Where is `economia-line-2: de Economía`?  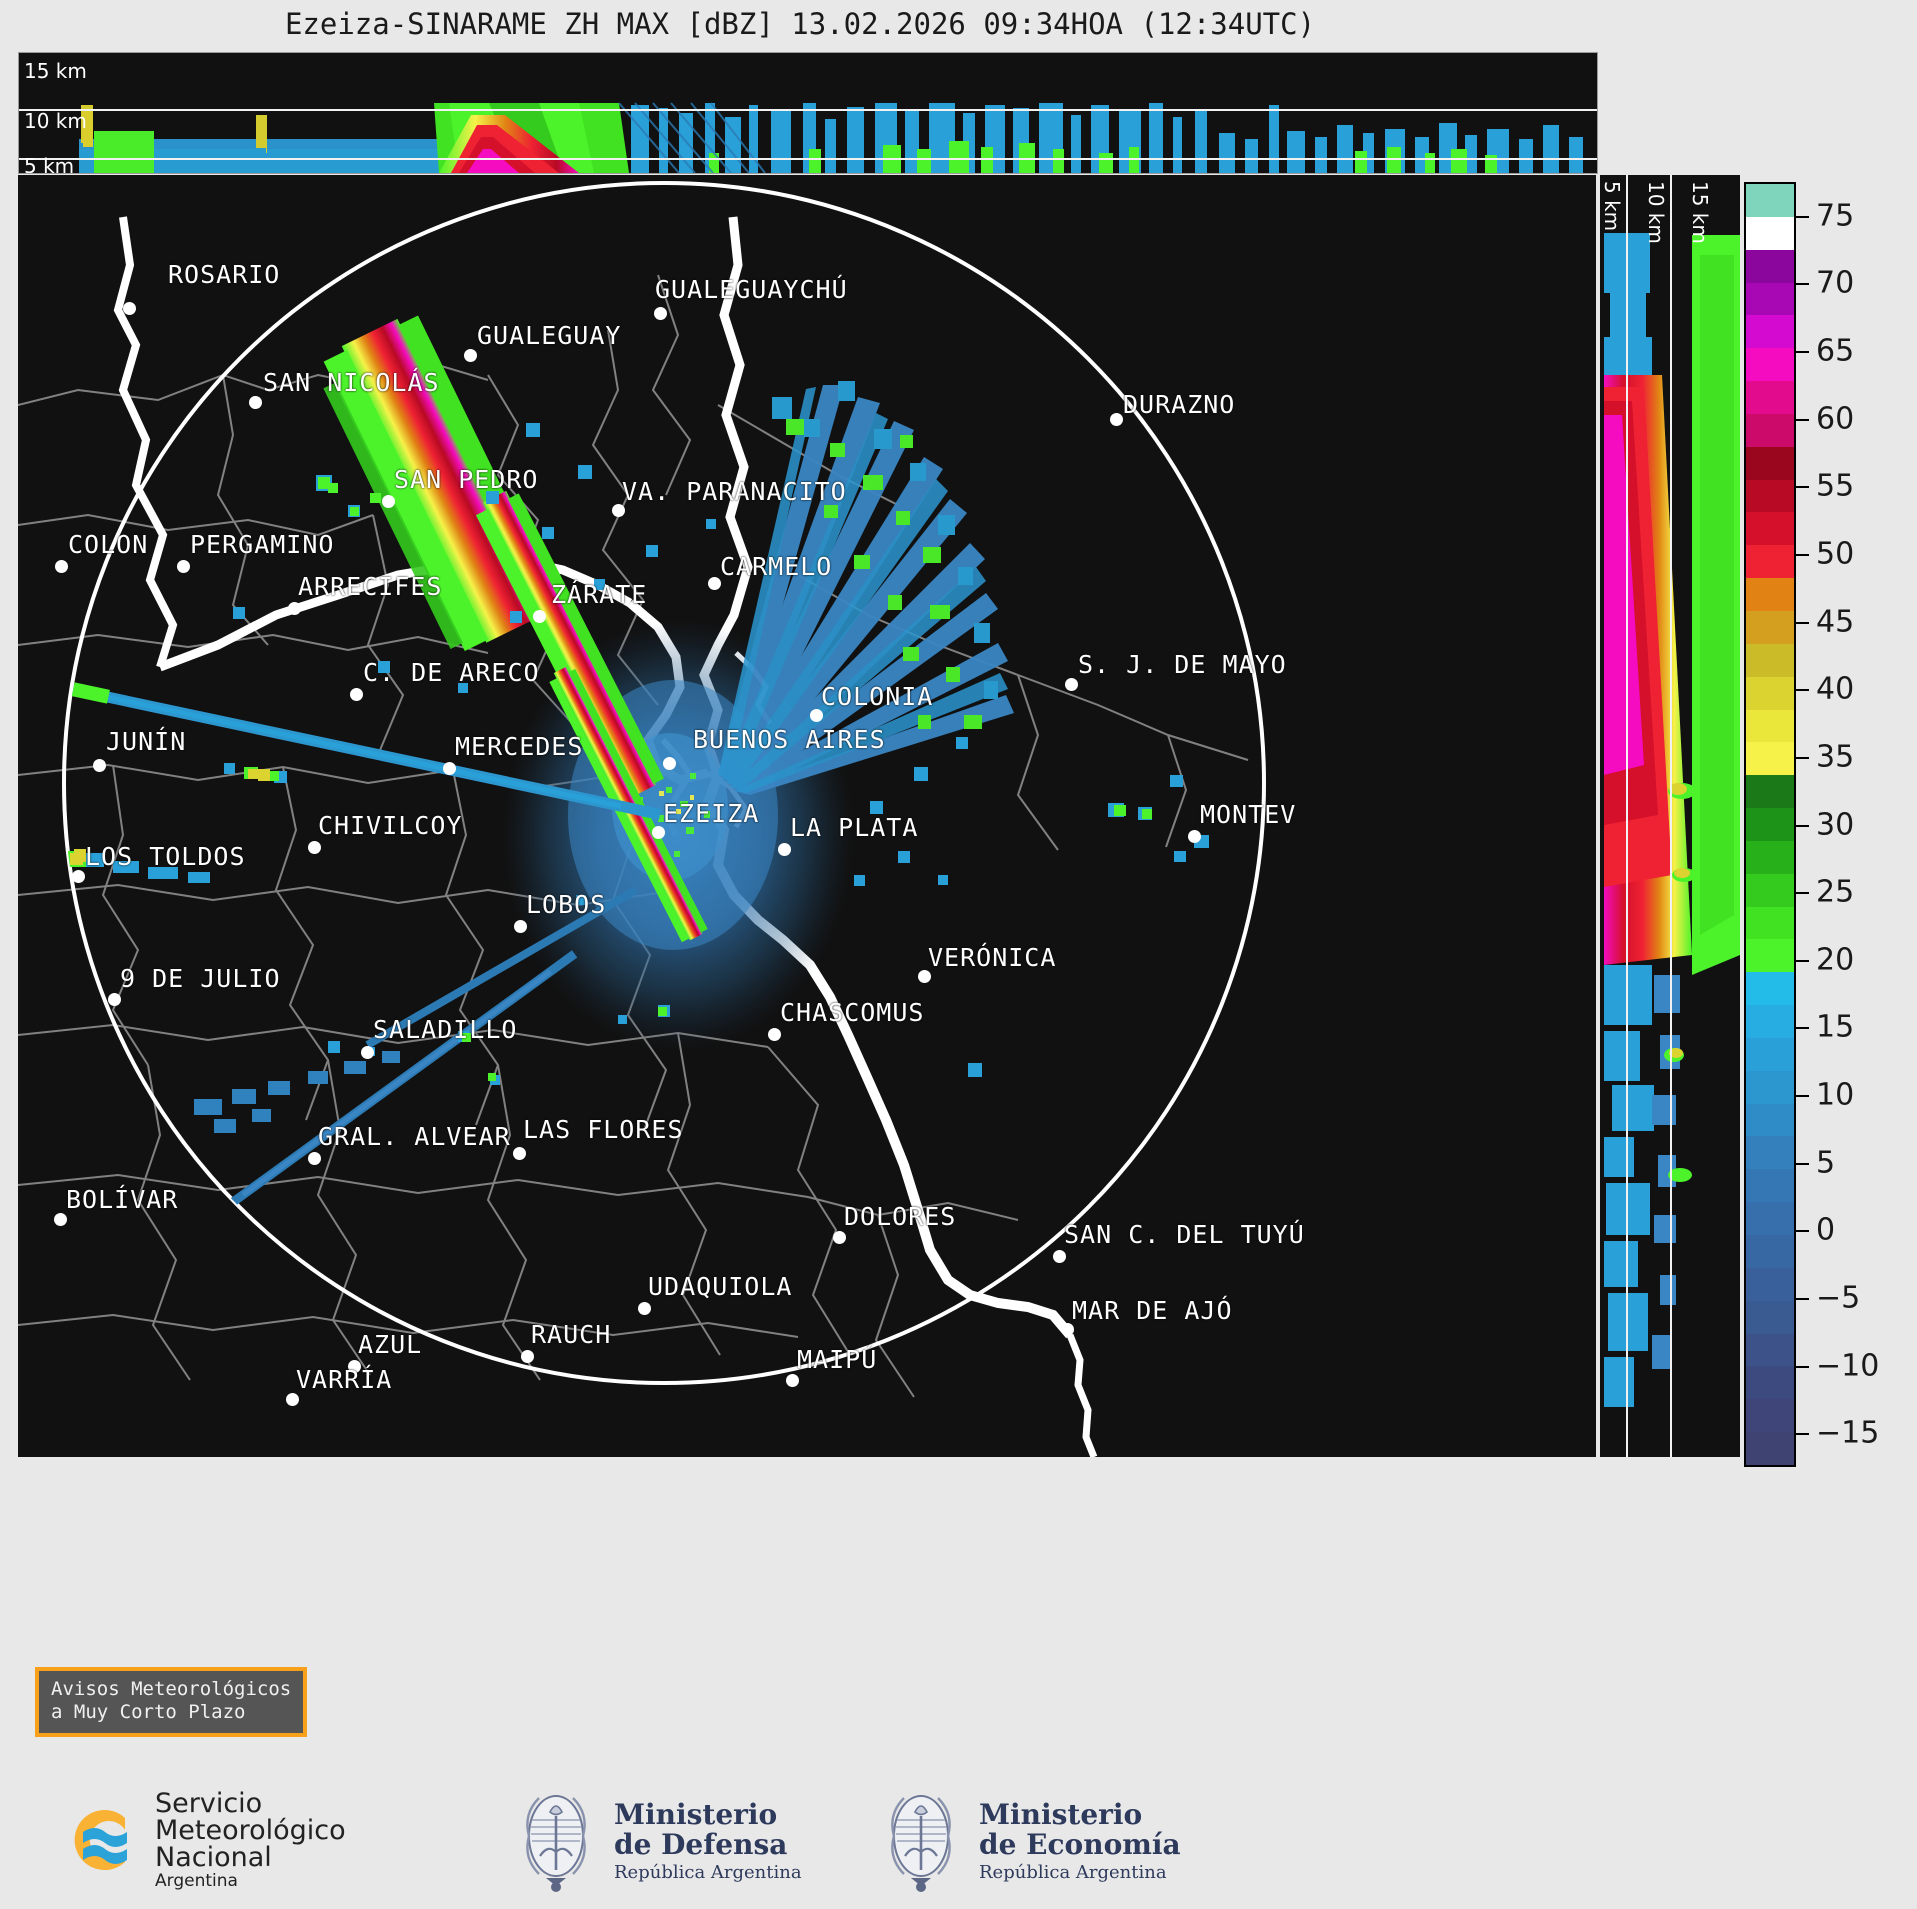
economia-line-2: de Economía is located at coordinates (1080, 1844).